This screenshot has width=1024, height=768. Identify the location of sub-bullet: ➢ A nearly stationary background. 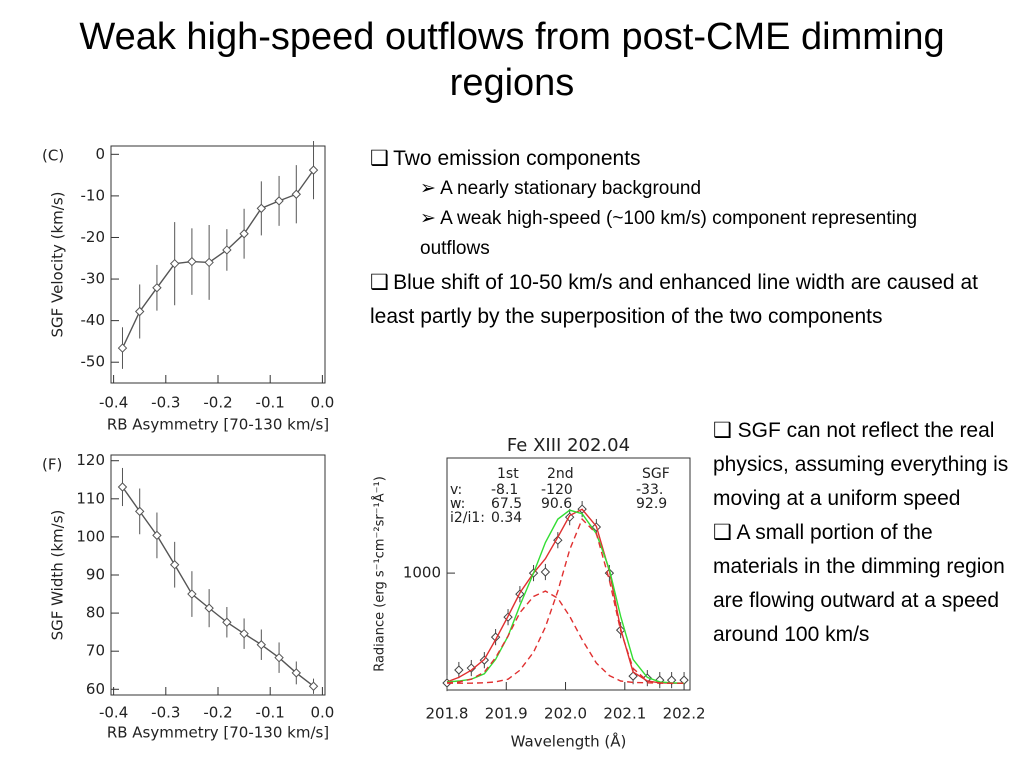
(561, 188).